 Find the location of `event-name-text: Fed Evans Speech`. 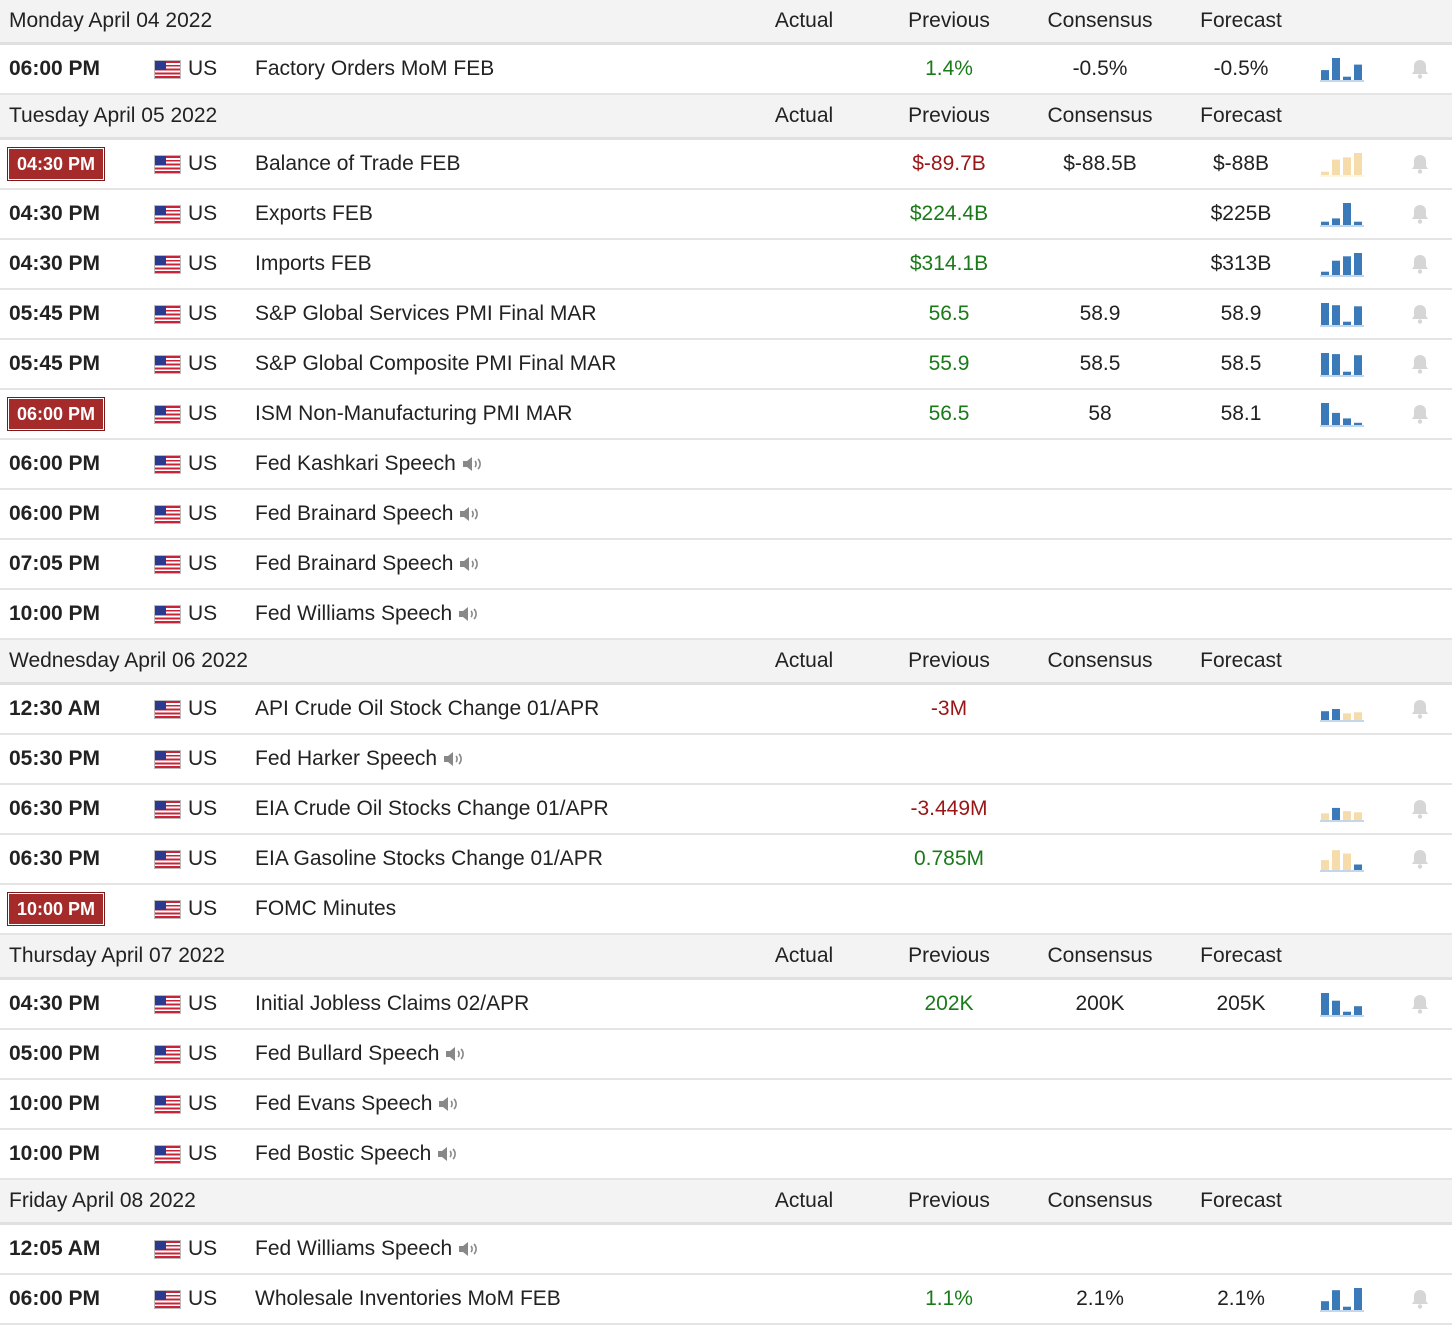

event-name-text: Fed Evans Speech is located at coordinates (344, 1103).